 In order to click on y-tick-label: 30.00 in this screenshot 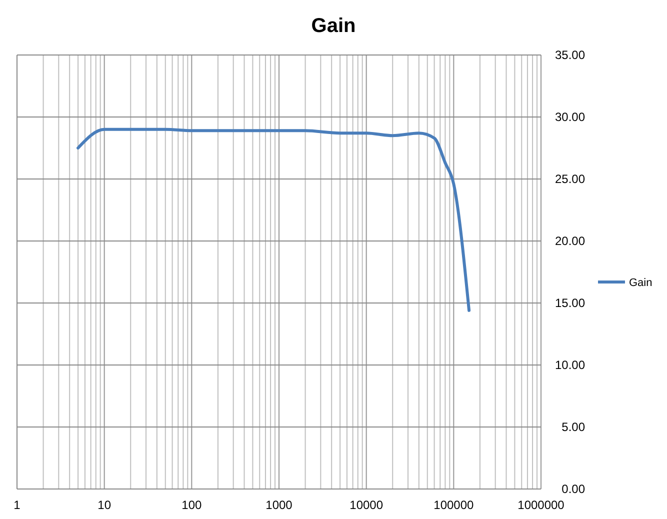, I will do `click(570, 117)`.